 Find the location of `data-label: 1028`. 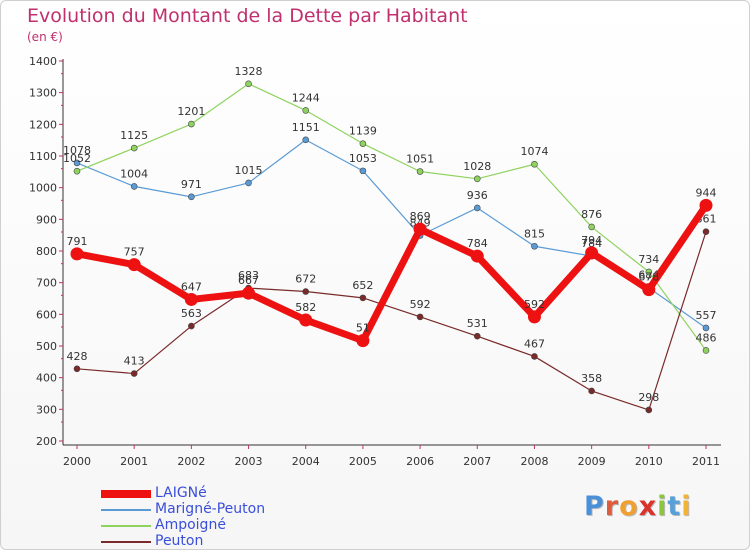

data-label: 1028 is located at coordinates (477, 166).